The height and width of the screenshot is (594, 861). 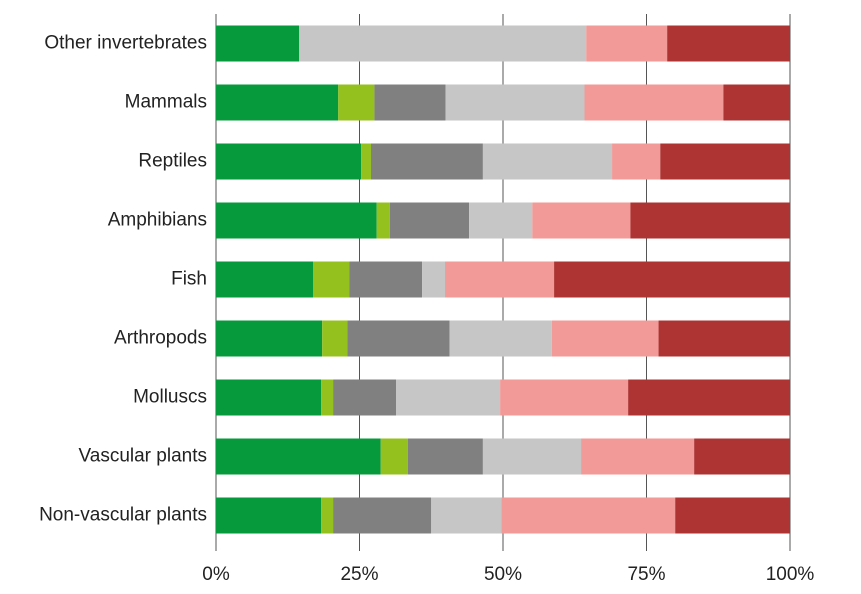 I want to click on category-label: Amphibians, so click(x=157, y=220).